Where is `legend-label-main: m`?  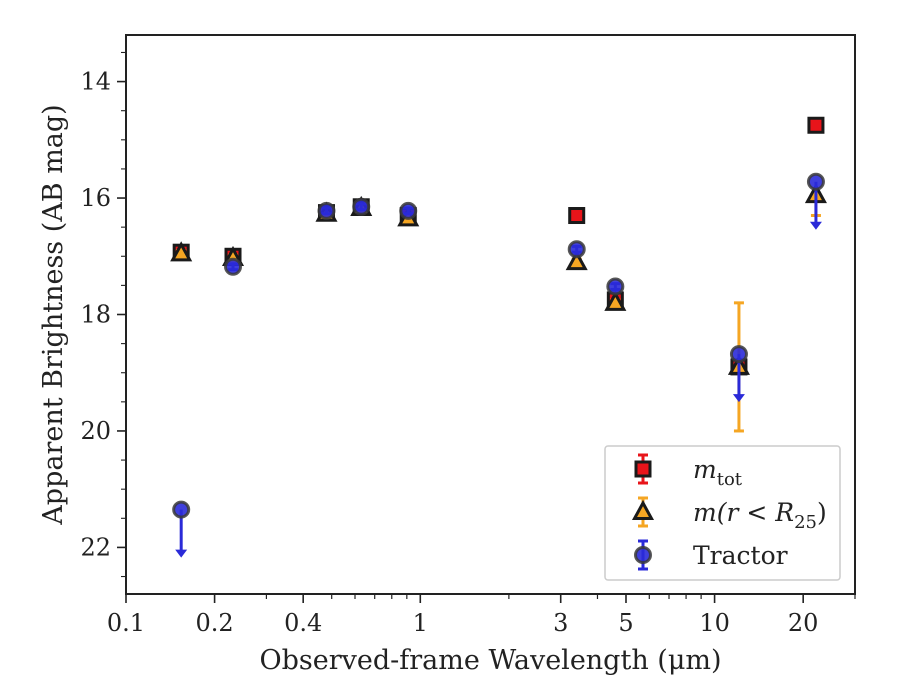 legend-label-main: m is located at coordinates (705, 469).